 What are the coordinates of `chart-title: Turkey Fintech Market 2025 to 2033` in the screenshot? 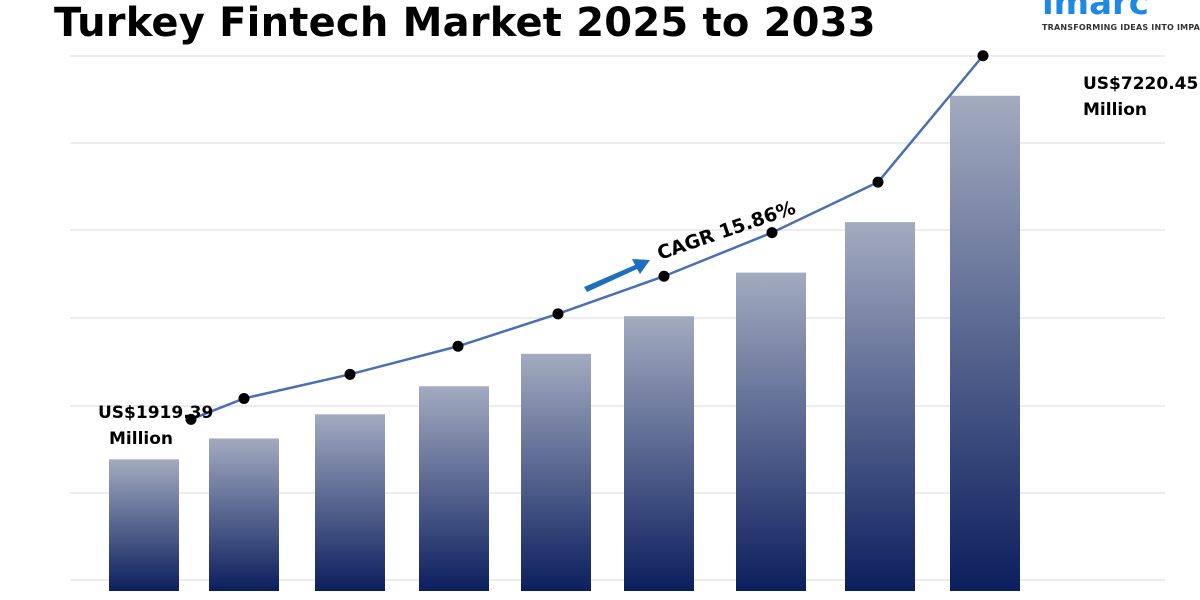 It's located at (465, 23).